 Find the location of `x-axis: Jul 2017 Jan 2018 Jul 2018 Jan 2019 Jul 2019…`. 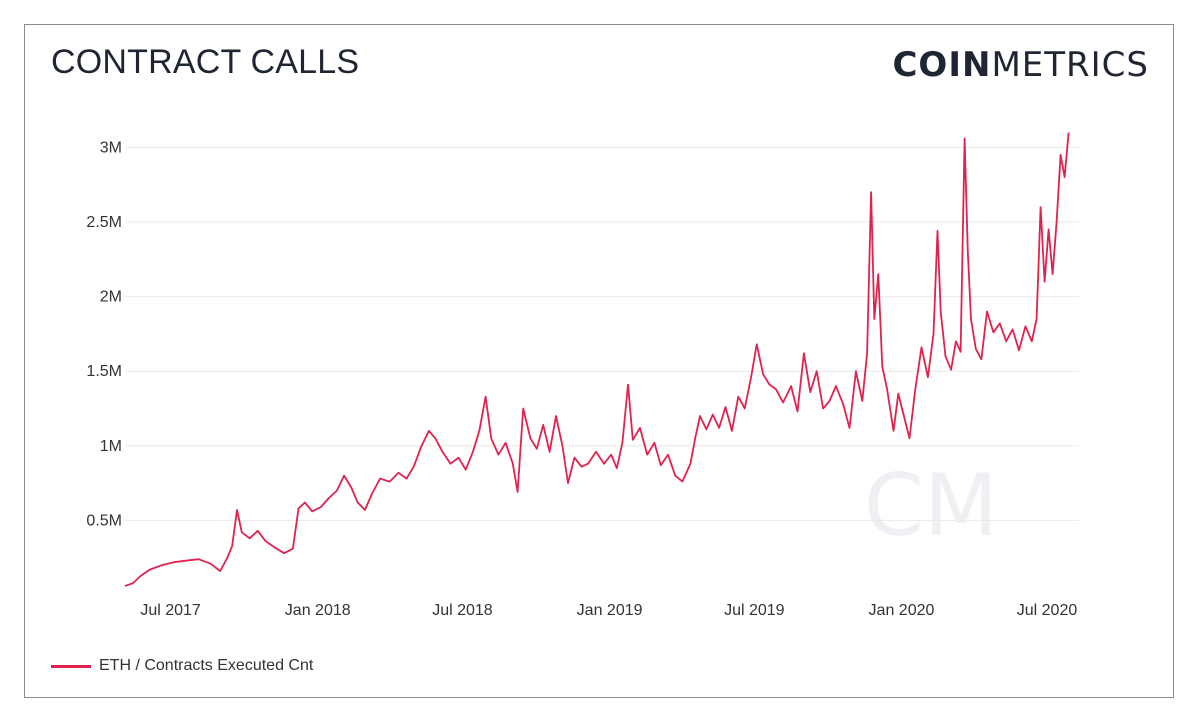

x-axis: Jul 2017 Jan 2018 Jul 2018 Jan 2019 Jul 2019… is located at coordinates (608, 610).